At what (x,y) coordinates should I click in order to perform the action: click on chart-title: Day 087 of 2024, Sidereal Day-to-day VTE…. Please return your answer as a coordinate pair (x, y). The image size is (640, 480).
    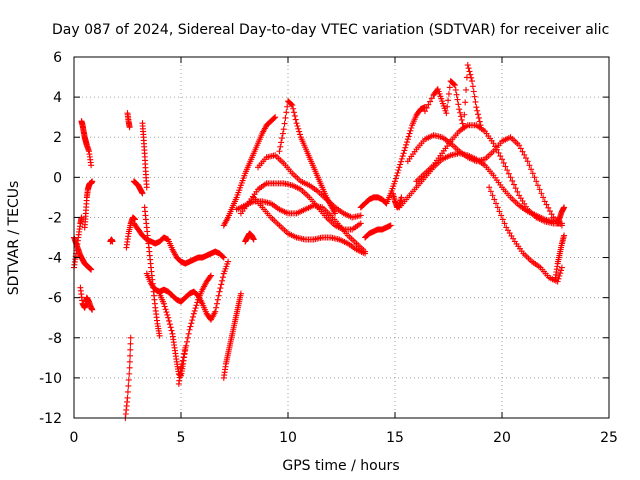
    Looking at the image, I should click on (330, 30).